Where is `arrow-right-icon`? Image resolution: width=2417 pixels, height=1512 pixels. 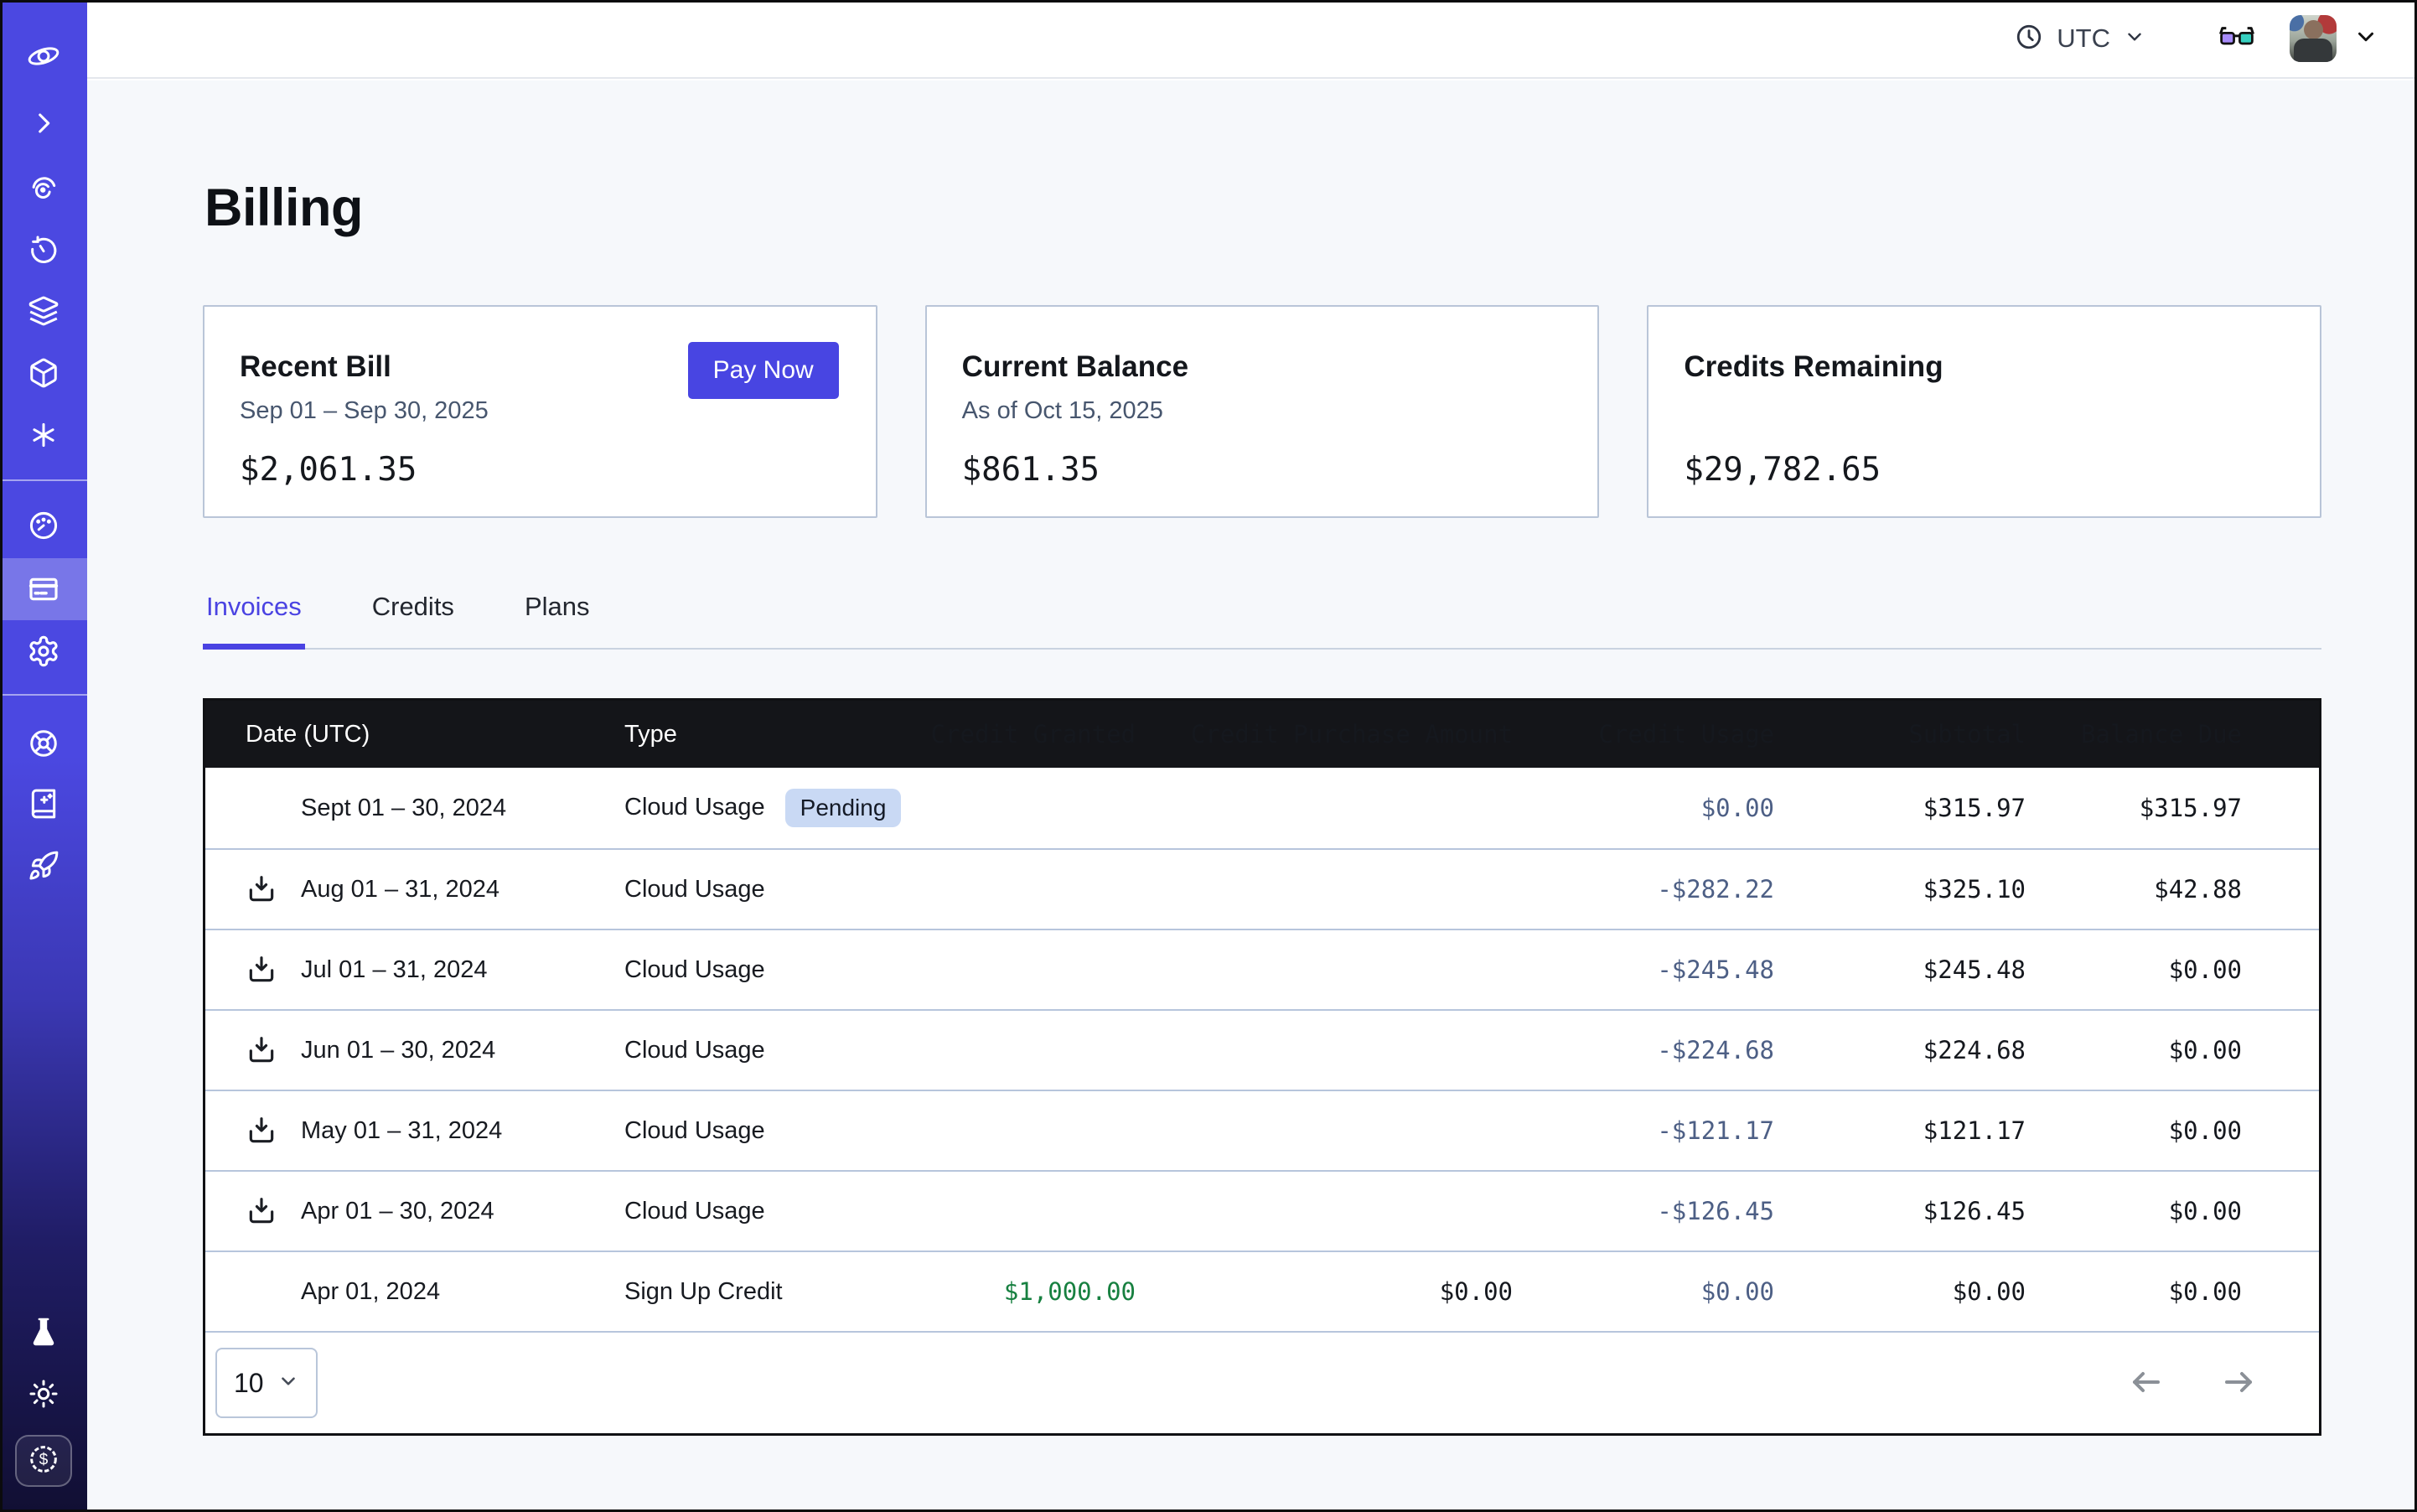 arrow-right-icon is located at coordinates (2238, 1383).